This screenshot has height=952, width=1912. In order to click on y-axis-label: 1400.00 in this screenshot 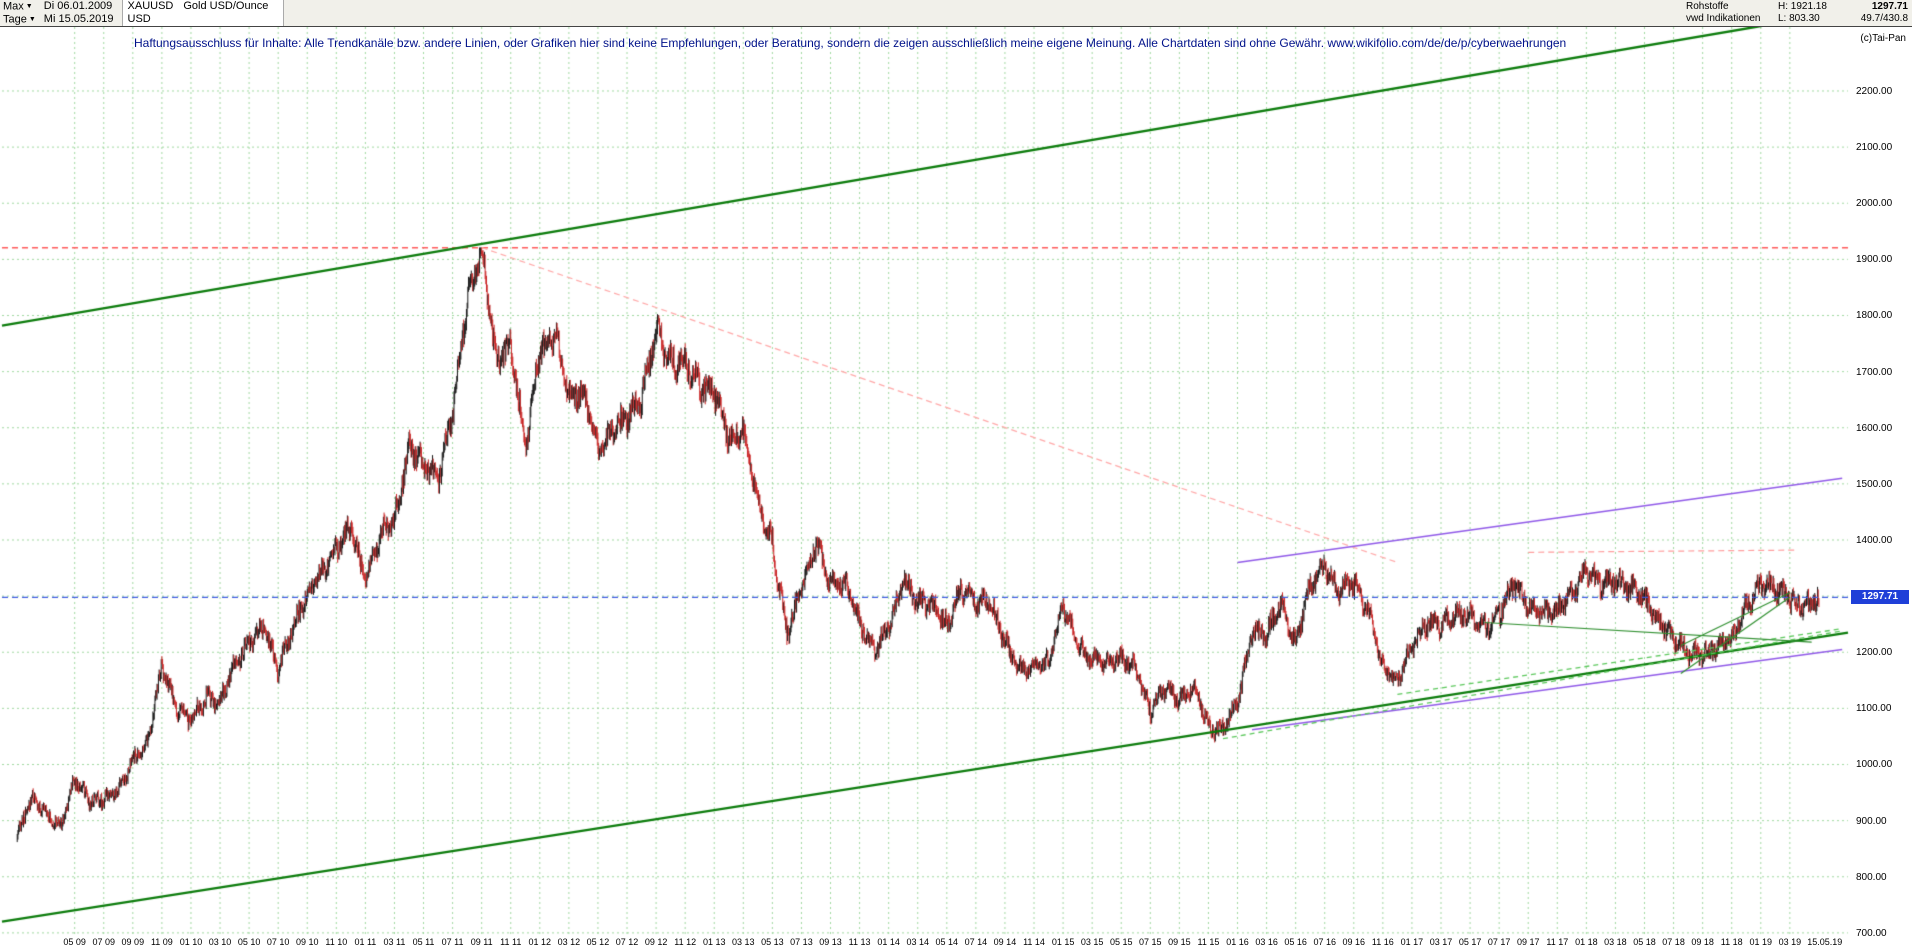, I will do `click(1874, 540)`.